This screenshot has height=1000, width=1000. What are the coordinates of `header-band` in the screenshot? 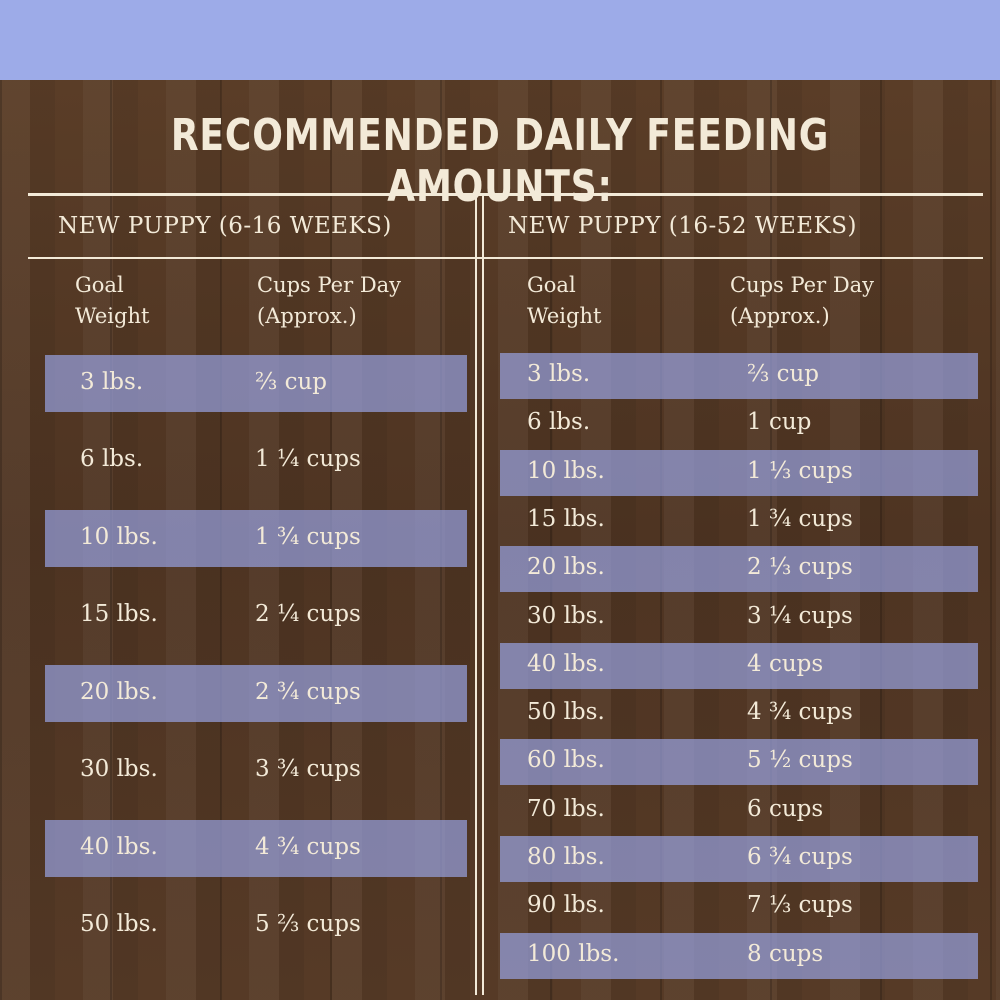 It's located at (500, 40).